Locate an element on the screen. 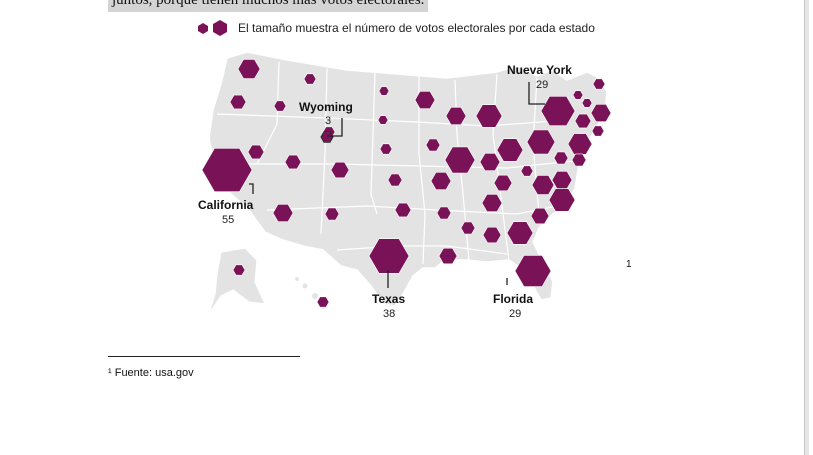 The height and width of the screenshot is (455, 813). california-votes: 55 is located at coordinates (228, 220).